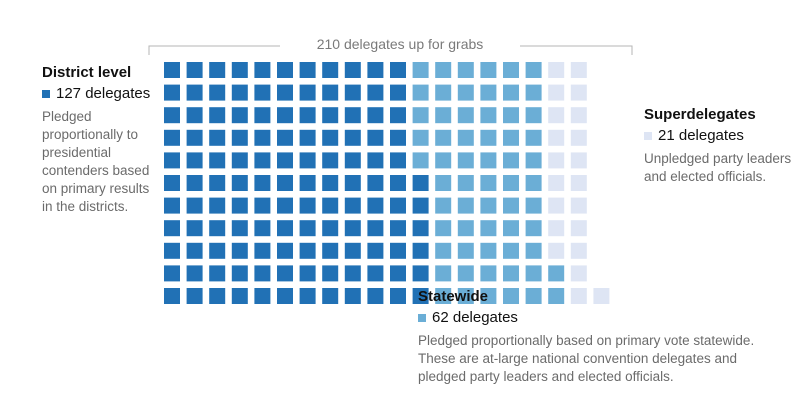 The image size is (800, 412). Describe the element at coordinates (46, 93) in the screenshot. I see `district-swatch` at that location.